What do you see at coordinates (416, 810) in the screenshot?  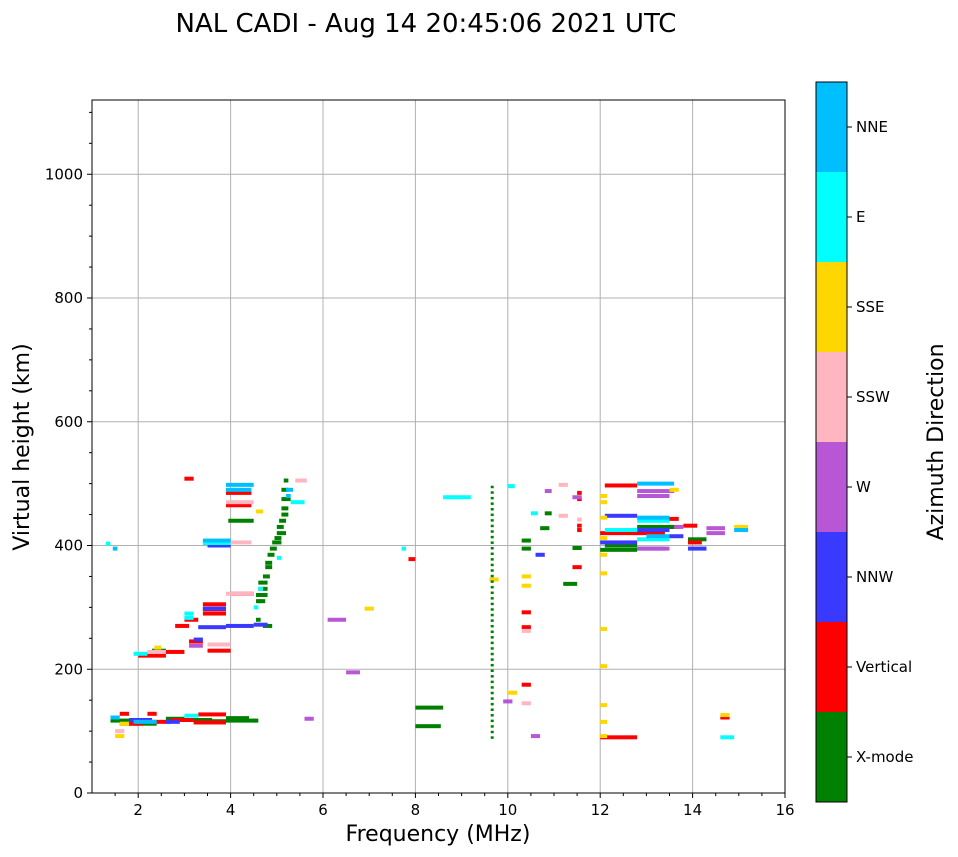 I see `x-tick-label: 8` at bounding box center [416, 810].